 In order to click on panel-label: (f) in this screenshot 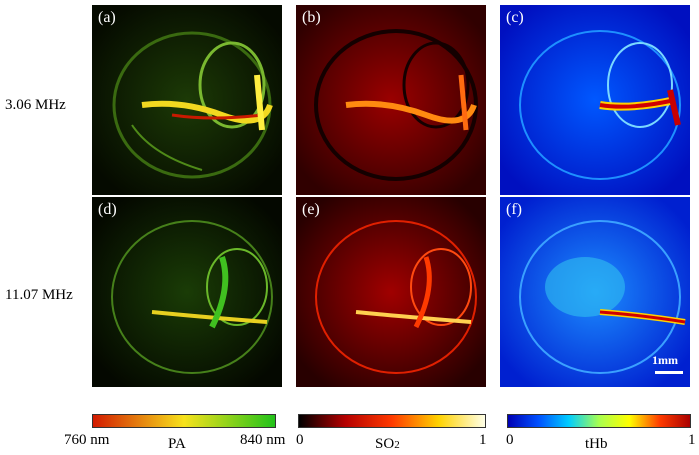, I will do `click(514, 209)`.